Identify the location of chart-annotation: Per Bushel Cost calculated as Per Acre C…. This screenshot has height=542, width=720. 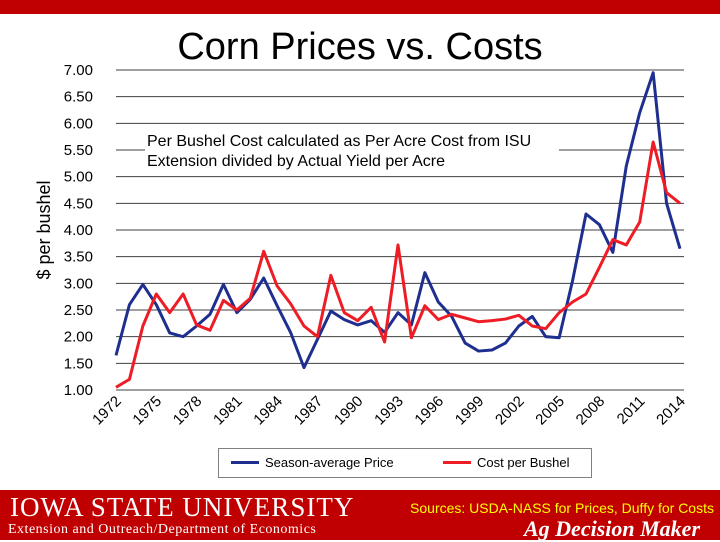
(352, 152).